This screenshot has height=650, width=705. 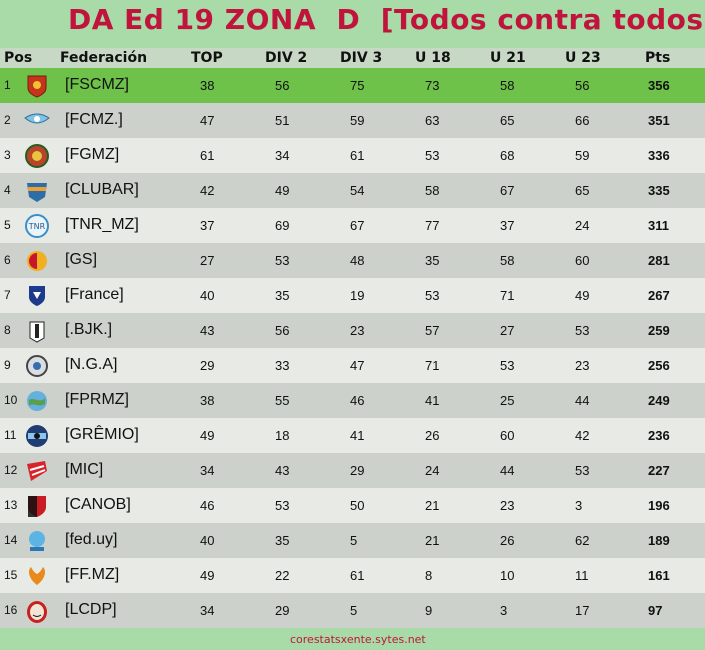 I want to click on row-div2: 29, so click(x=282, y=610).